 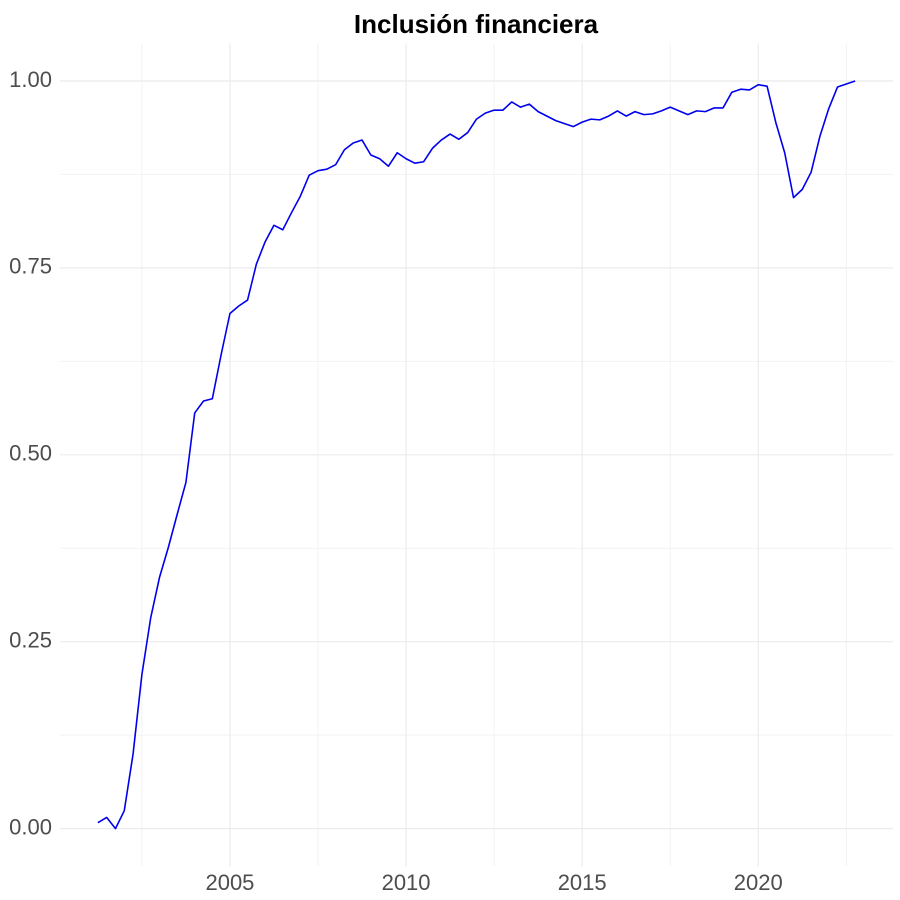 I want to click on x-tick-label: 2020, so click(x=758, y=882).